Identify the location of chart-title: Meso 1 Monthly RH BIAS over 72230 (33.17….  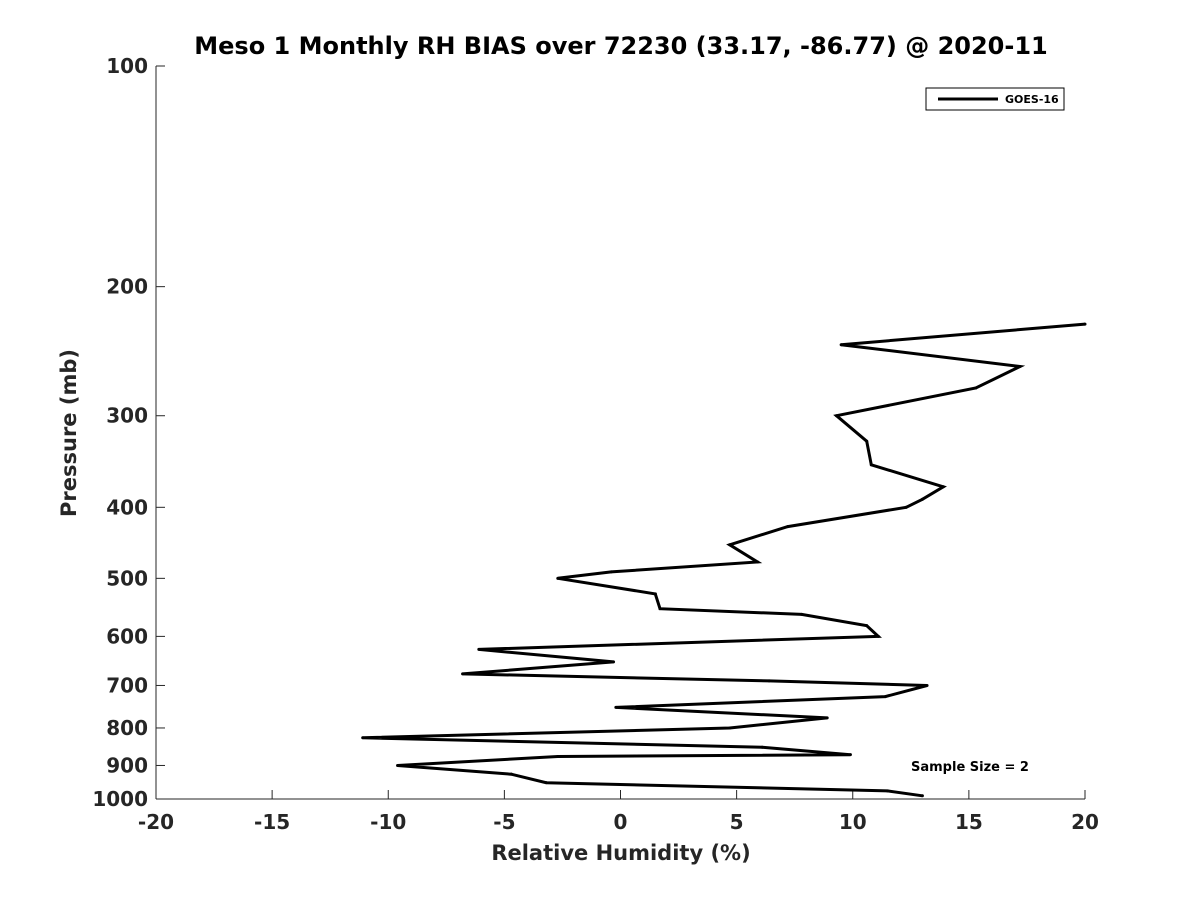
(620, 46).